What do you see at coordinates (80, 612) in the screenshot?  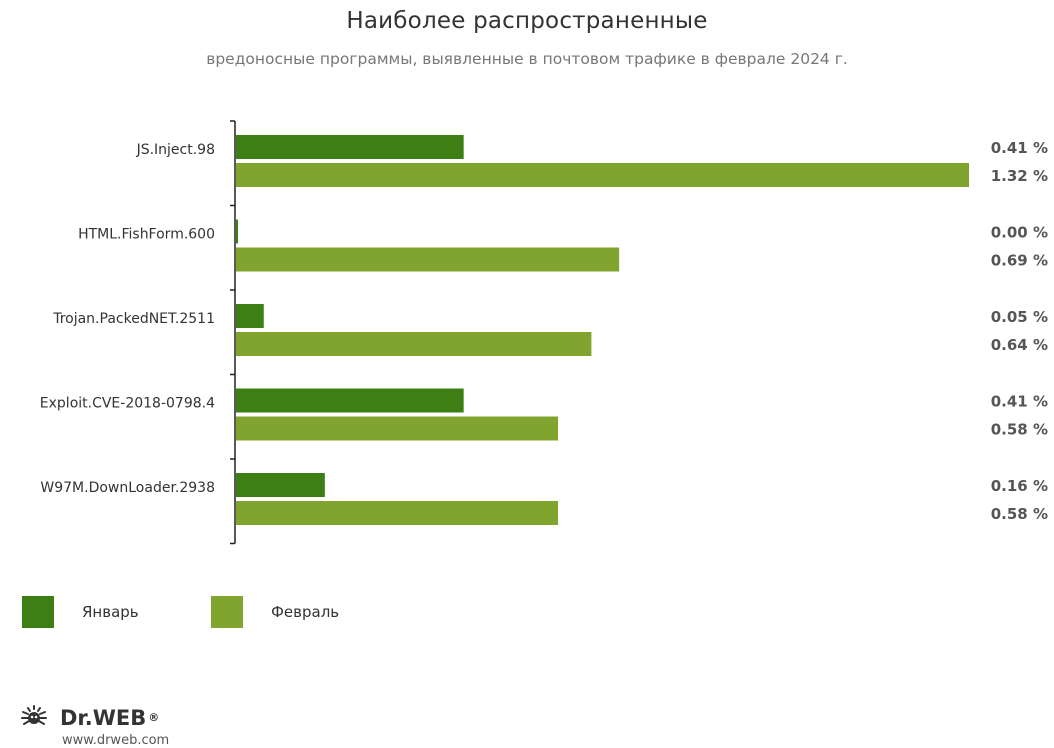 I see `legend-item-jan: Январь` at bounding box center [80, 612].